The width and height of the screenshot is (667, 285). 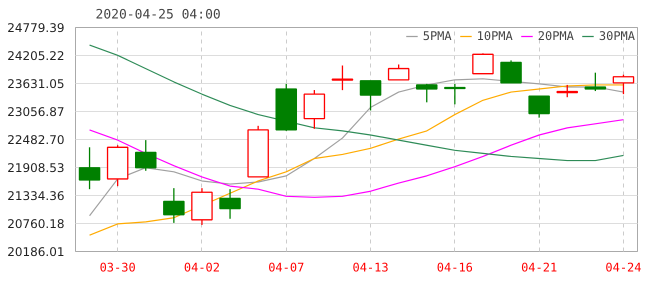 What do you see at coordinates (36, 168) in the screenshot?
I see `y-tick-label: 21908.53` at bounding box center [36, 168].